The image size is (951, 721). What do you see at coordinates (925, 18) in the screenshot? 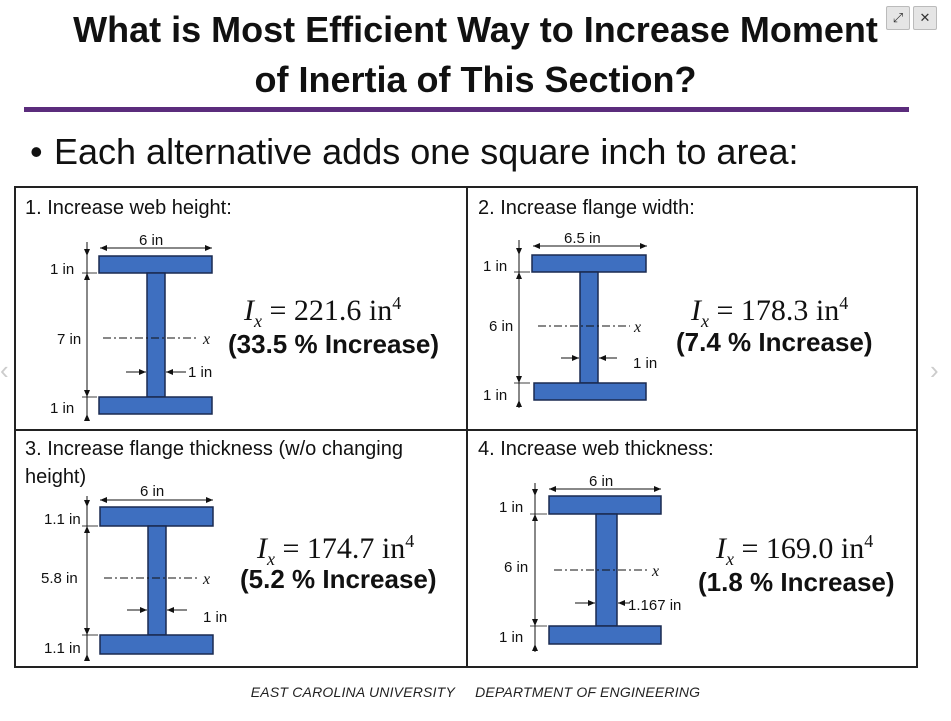
I see `close-icon: ✕` at bounding box center [925, 18].